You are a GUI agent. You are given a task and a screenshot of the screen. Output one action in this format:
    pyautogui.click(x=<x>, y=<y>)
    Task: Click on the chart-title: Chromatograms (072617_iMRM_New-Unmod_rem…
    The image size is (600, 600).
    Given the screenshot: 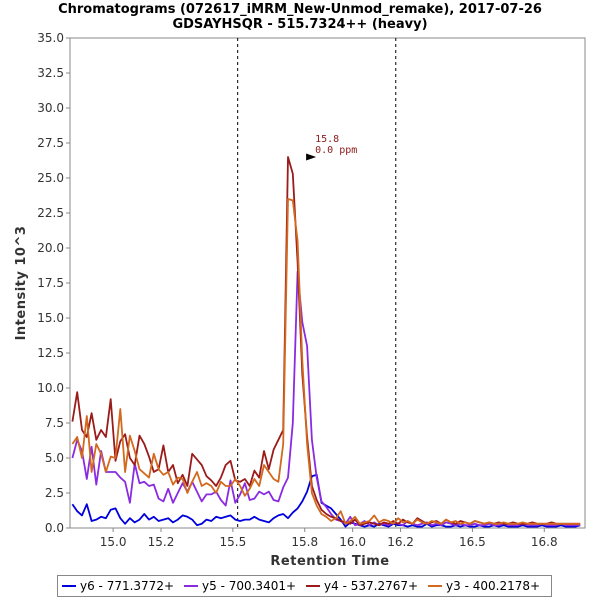 What is the action you would take?
    pyautogui.click(x=300, y=9)
    